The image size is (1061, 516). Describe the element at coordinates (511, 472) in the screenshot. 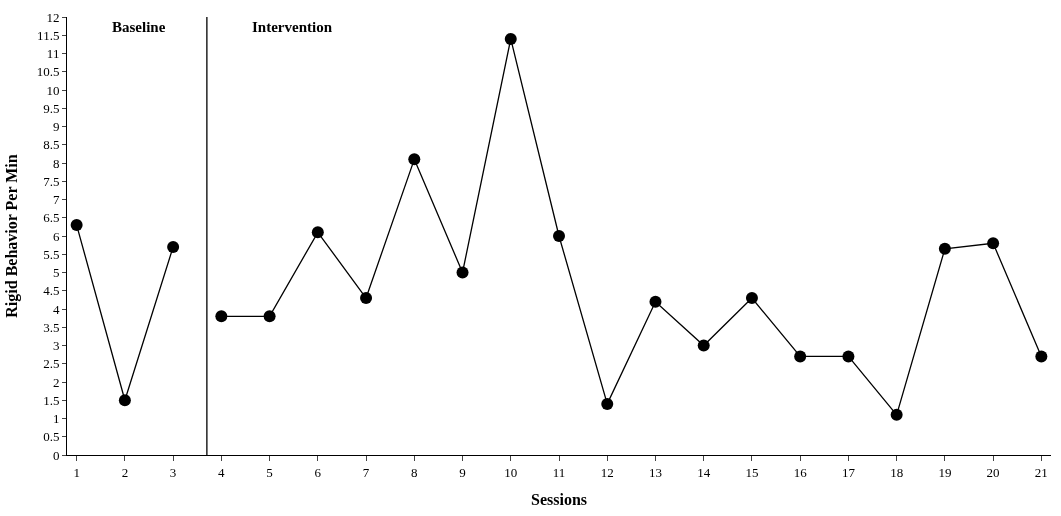

I see `x-tick-label: 10` at that location.